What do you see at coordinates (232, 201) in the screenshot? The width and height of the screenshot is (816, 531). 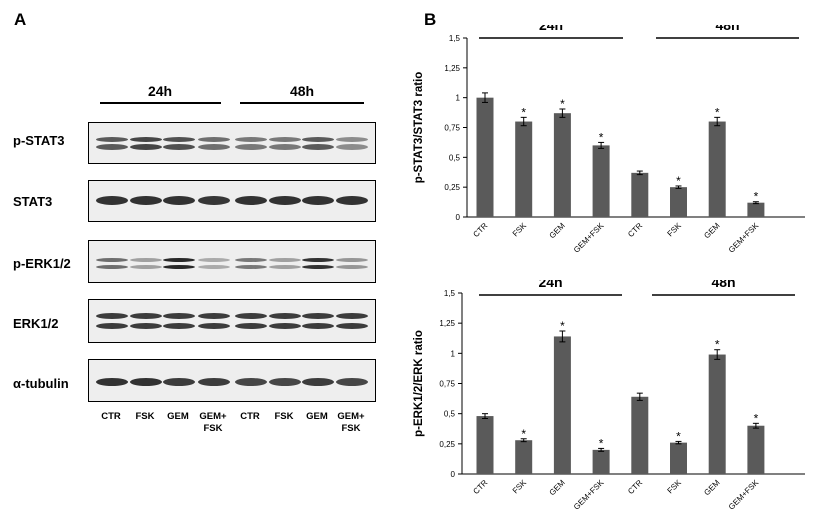 I see `blot-strip-stat3` at bounding box center [232, 201].